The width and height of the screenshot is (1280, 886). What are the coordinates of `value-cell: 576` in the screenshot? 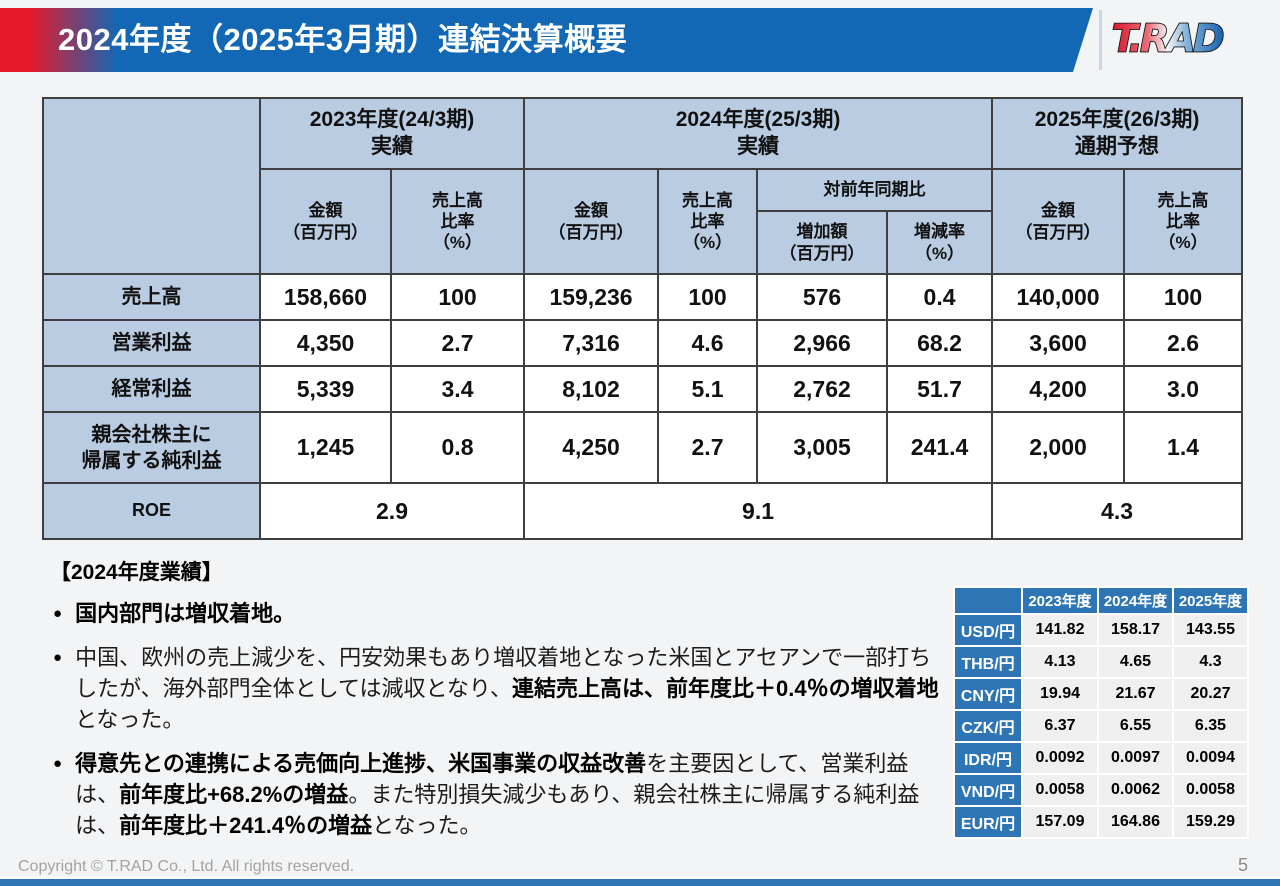 It's located at (822, 297).